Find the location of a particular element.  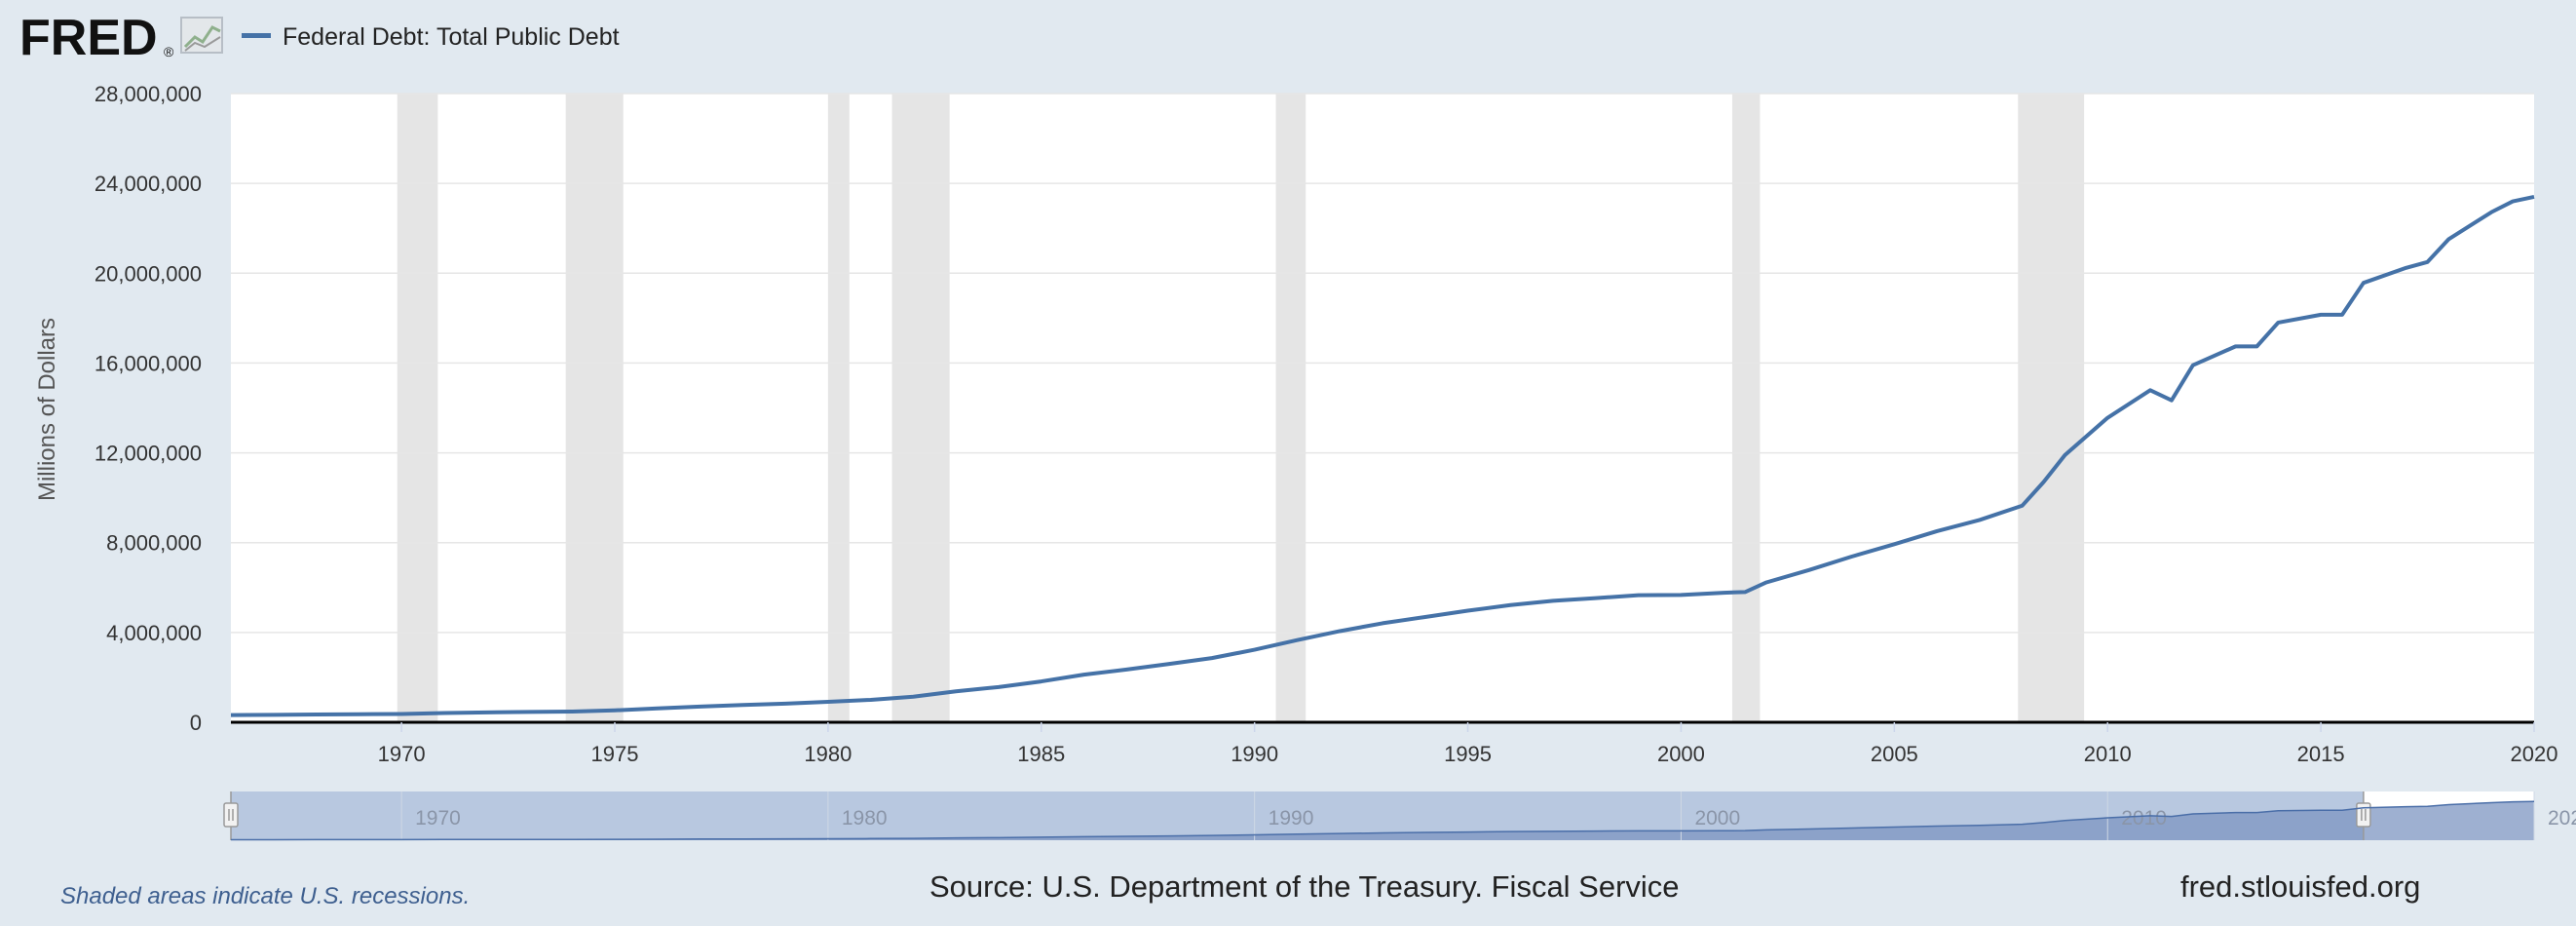

legend: Federal Debt: Total Public Debt is located at coordinates (431, 37).